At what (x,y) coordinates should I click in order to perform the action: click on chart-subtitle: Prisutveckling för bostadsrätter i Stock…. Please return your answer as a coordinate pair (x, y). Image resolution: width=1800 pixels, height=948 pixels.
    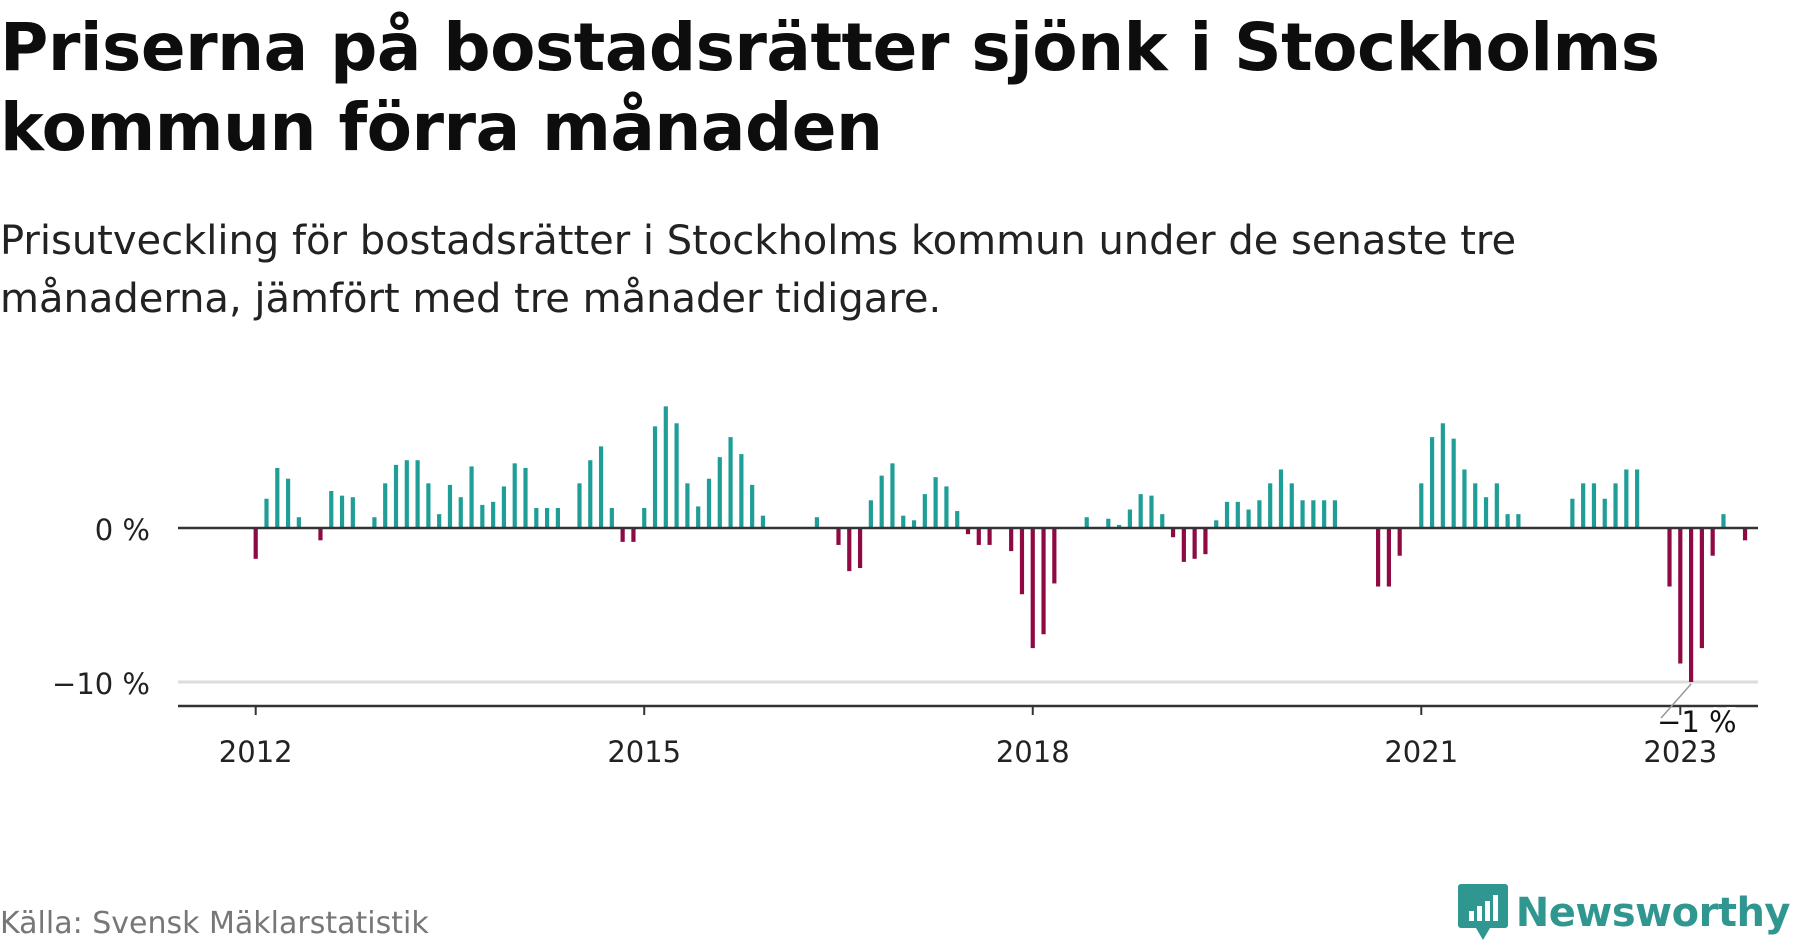
    Looking at the image, I should click on (758, 270).